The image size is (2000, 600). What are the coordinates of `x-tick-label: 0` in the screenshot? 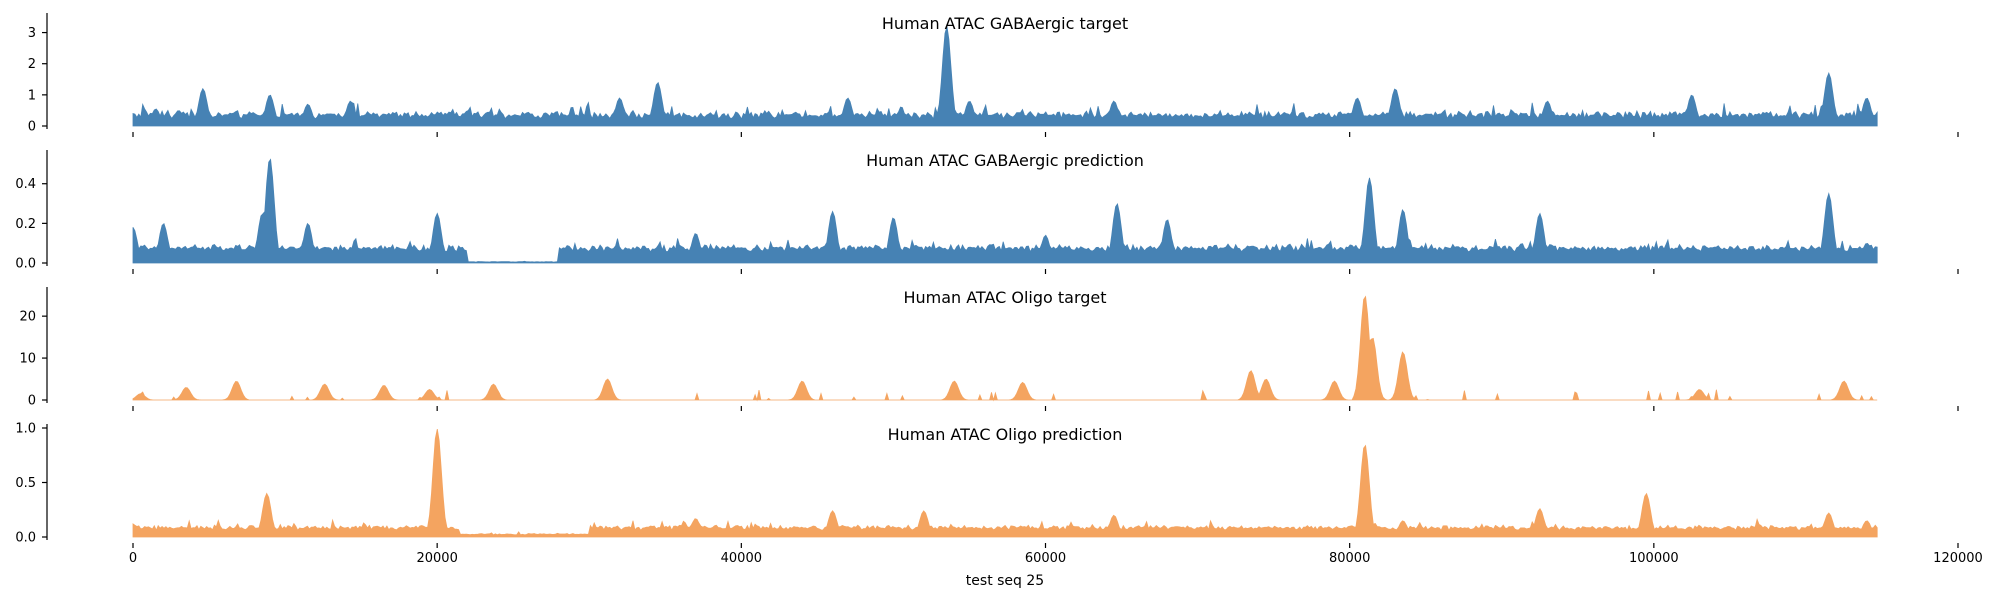 It's located at (133, 558).